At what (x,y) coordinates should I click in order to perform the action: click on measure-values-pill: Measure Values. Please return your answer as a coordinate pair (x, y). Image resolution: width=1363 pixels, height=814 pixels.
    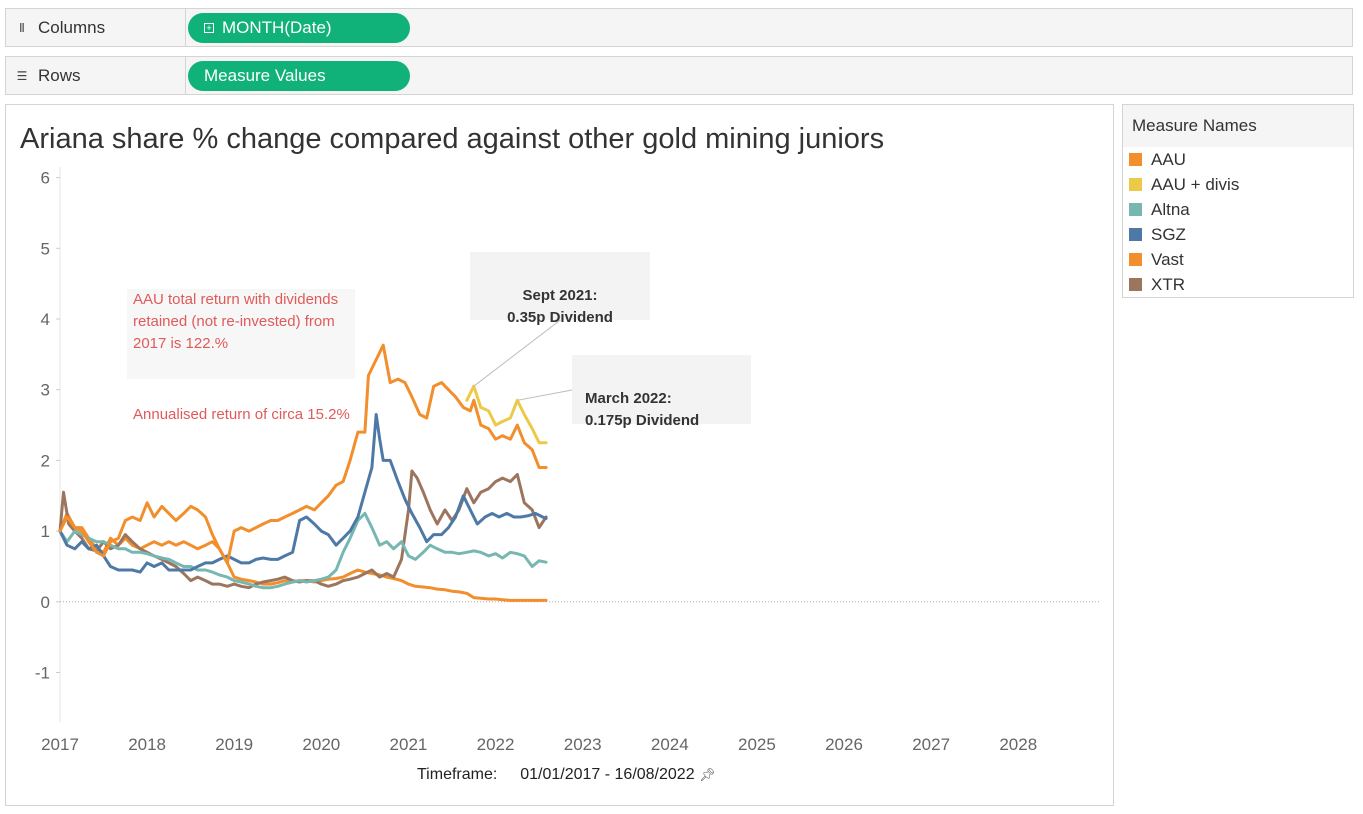
    Looking at the image, I should click on (299, 76).